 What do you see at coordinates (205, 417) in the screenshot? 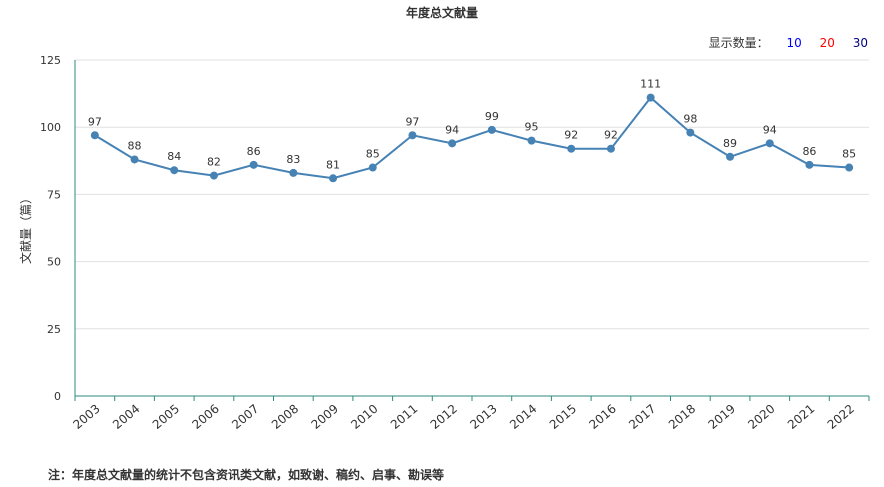
I see `x-tick-label: 2006` at bounding box center [205, 417].